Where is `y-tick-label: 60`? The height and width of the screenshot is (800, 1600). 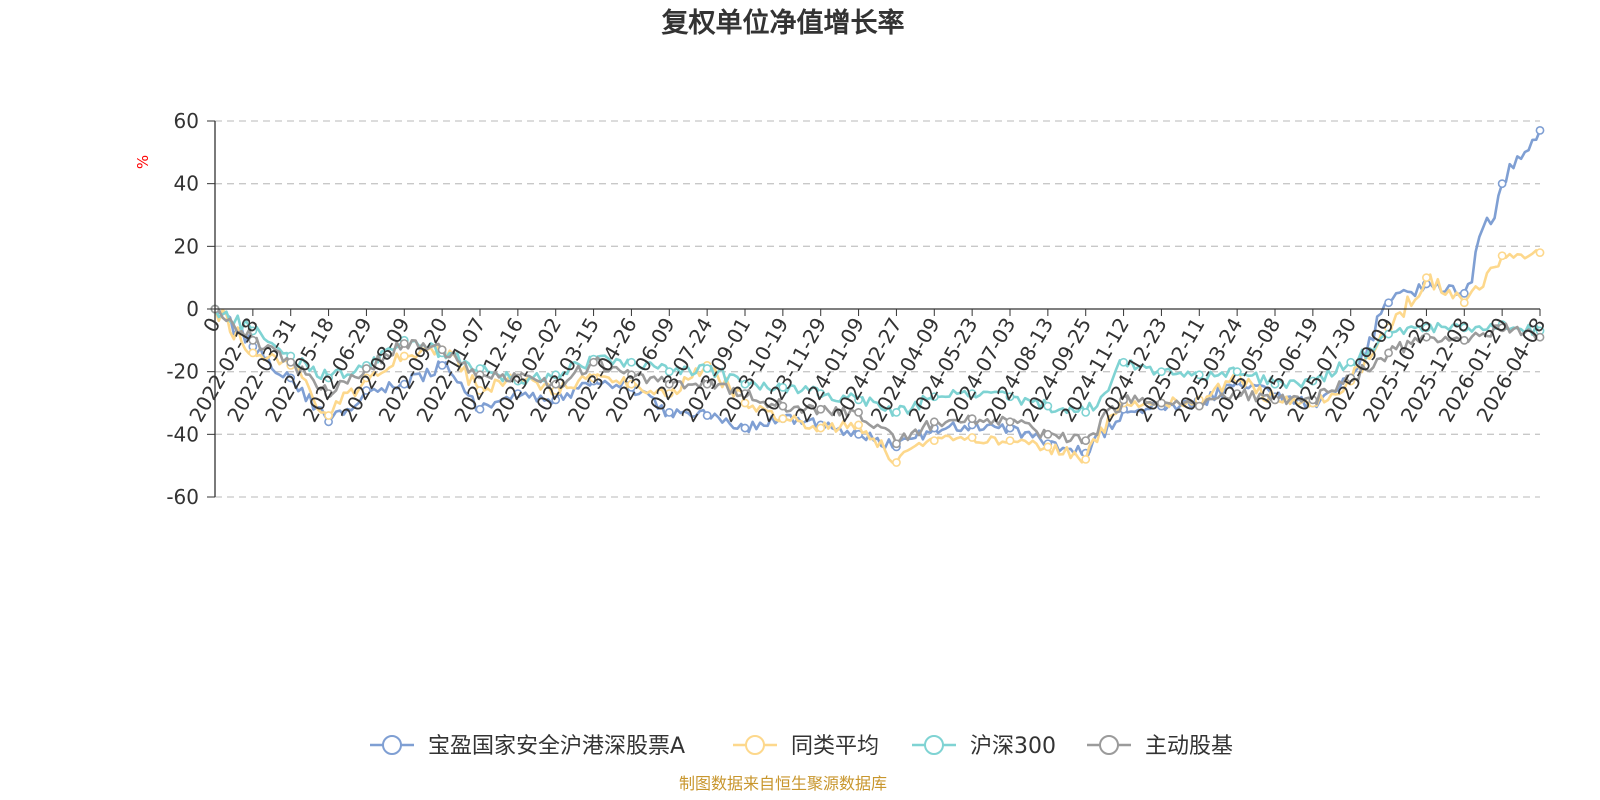 y-tick-label: 60 is located at coordinates (186, 121).